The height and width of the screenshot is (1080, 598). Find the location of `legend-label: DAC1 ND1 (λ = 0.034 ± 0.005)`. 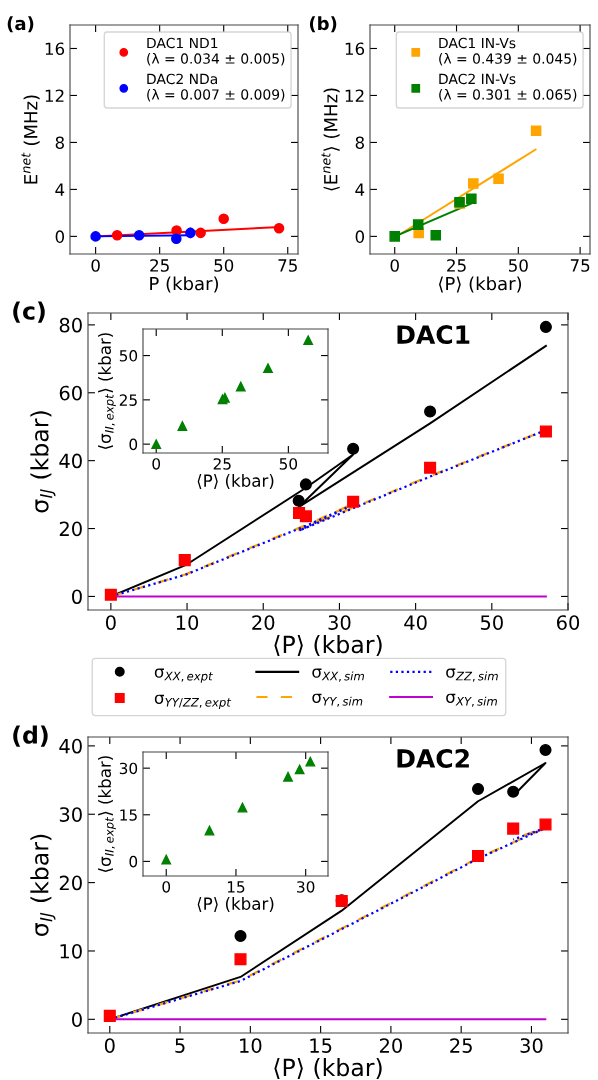

legend-label: DAC1 ND1 (λ = 0.034 ± 0.005) is located at coordinates (216, 51).